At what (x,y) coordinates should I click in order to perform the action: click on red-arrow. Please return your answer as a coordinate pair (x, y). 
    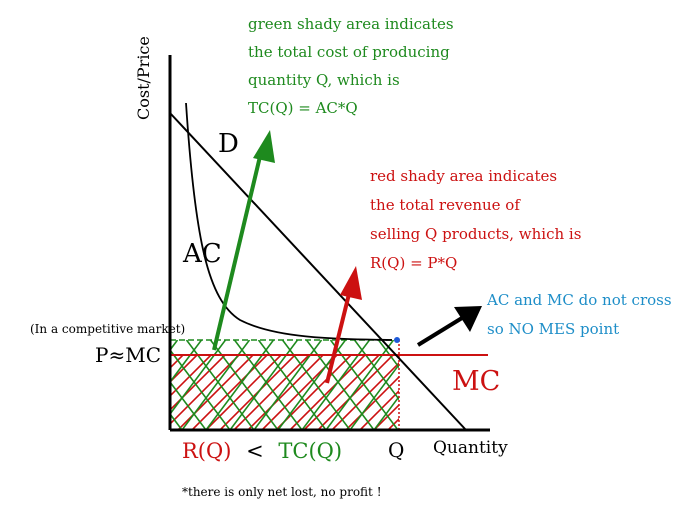
    Looking at the image, I should click on (338, 336).